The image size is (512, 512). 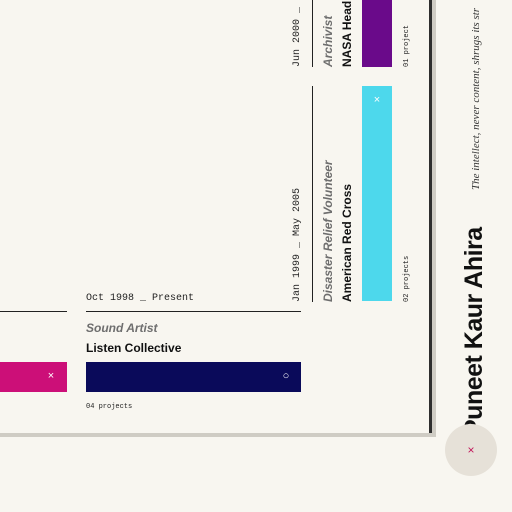 What do you see at coordinates (134, 348) in the screenshot?
I see `entry-organization: Listen Collective` at bounding box center [134, 348].